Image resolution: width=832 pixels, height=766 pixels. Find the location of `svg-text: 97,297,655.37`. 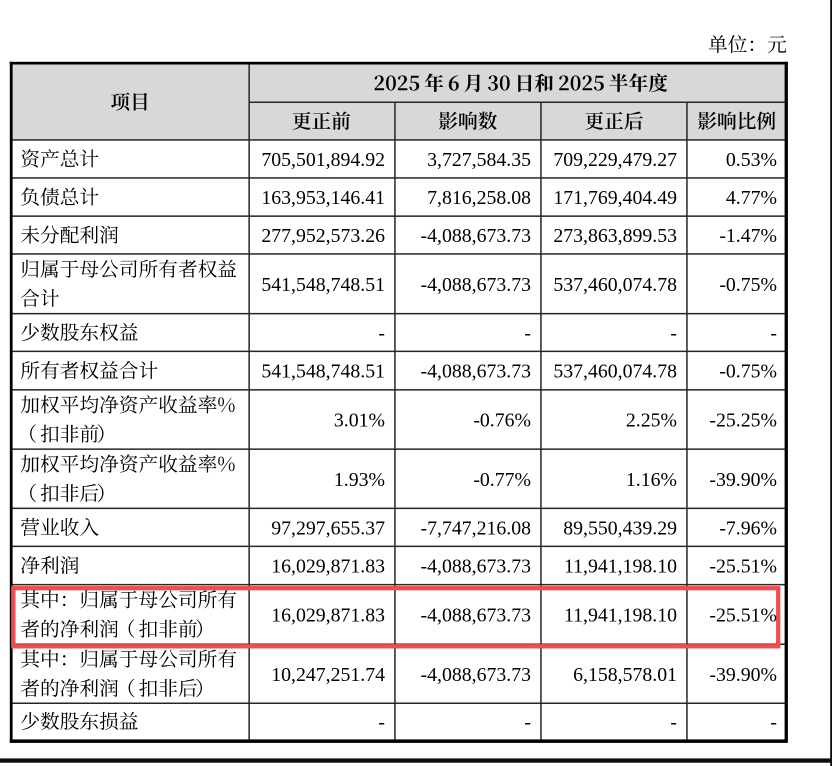

svg-text: 97,297,655.37 is located at coordinates (328, 528).